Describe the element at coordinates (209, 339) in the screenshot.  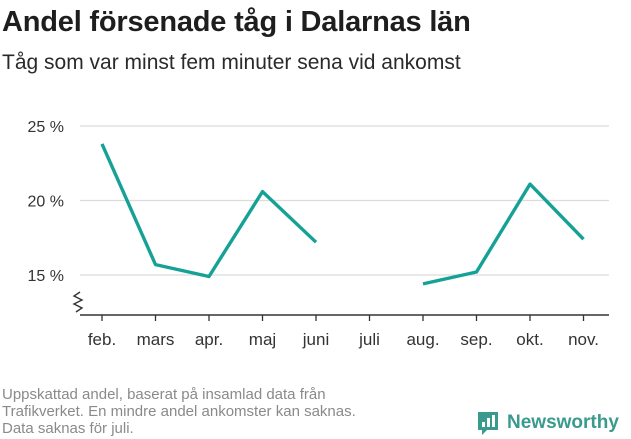
I see `x-tick-label: apr.` at that location.